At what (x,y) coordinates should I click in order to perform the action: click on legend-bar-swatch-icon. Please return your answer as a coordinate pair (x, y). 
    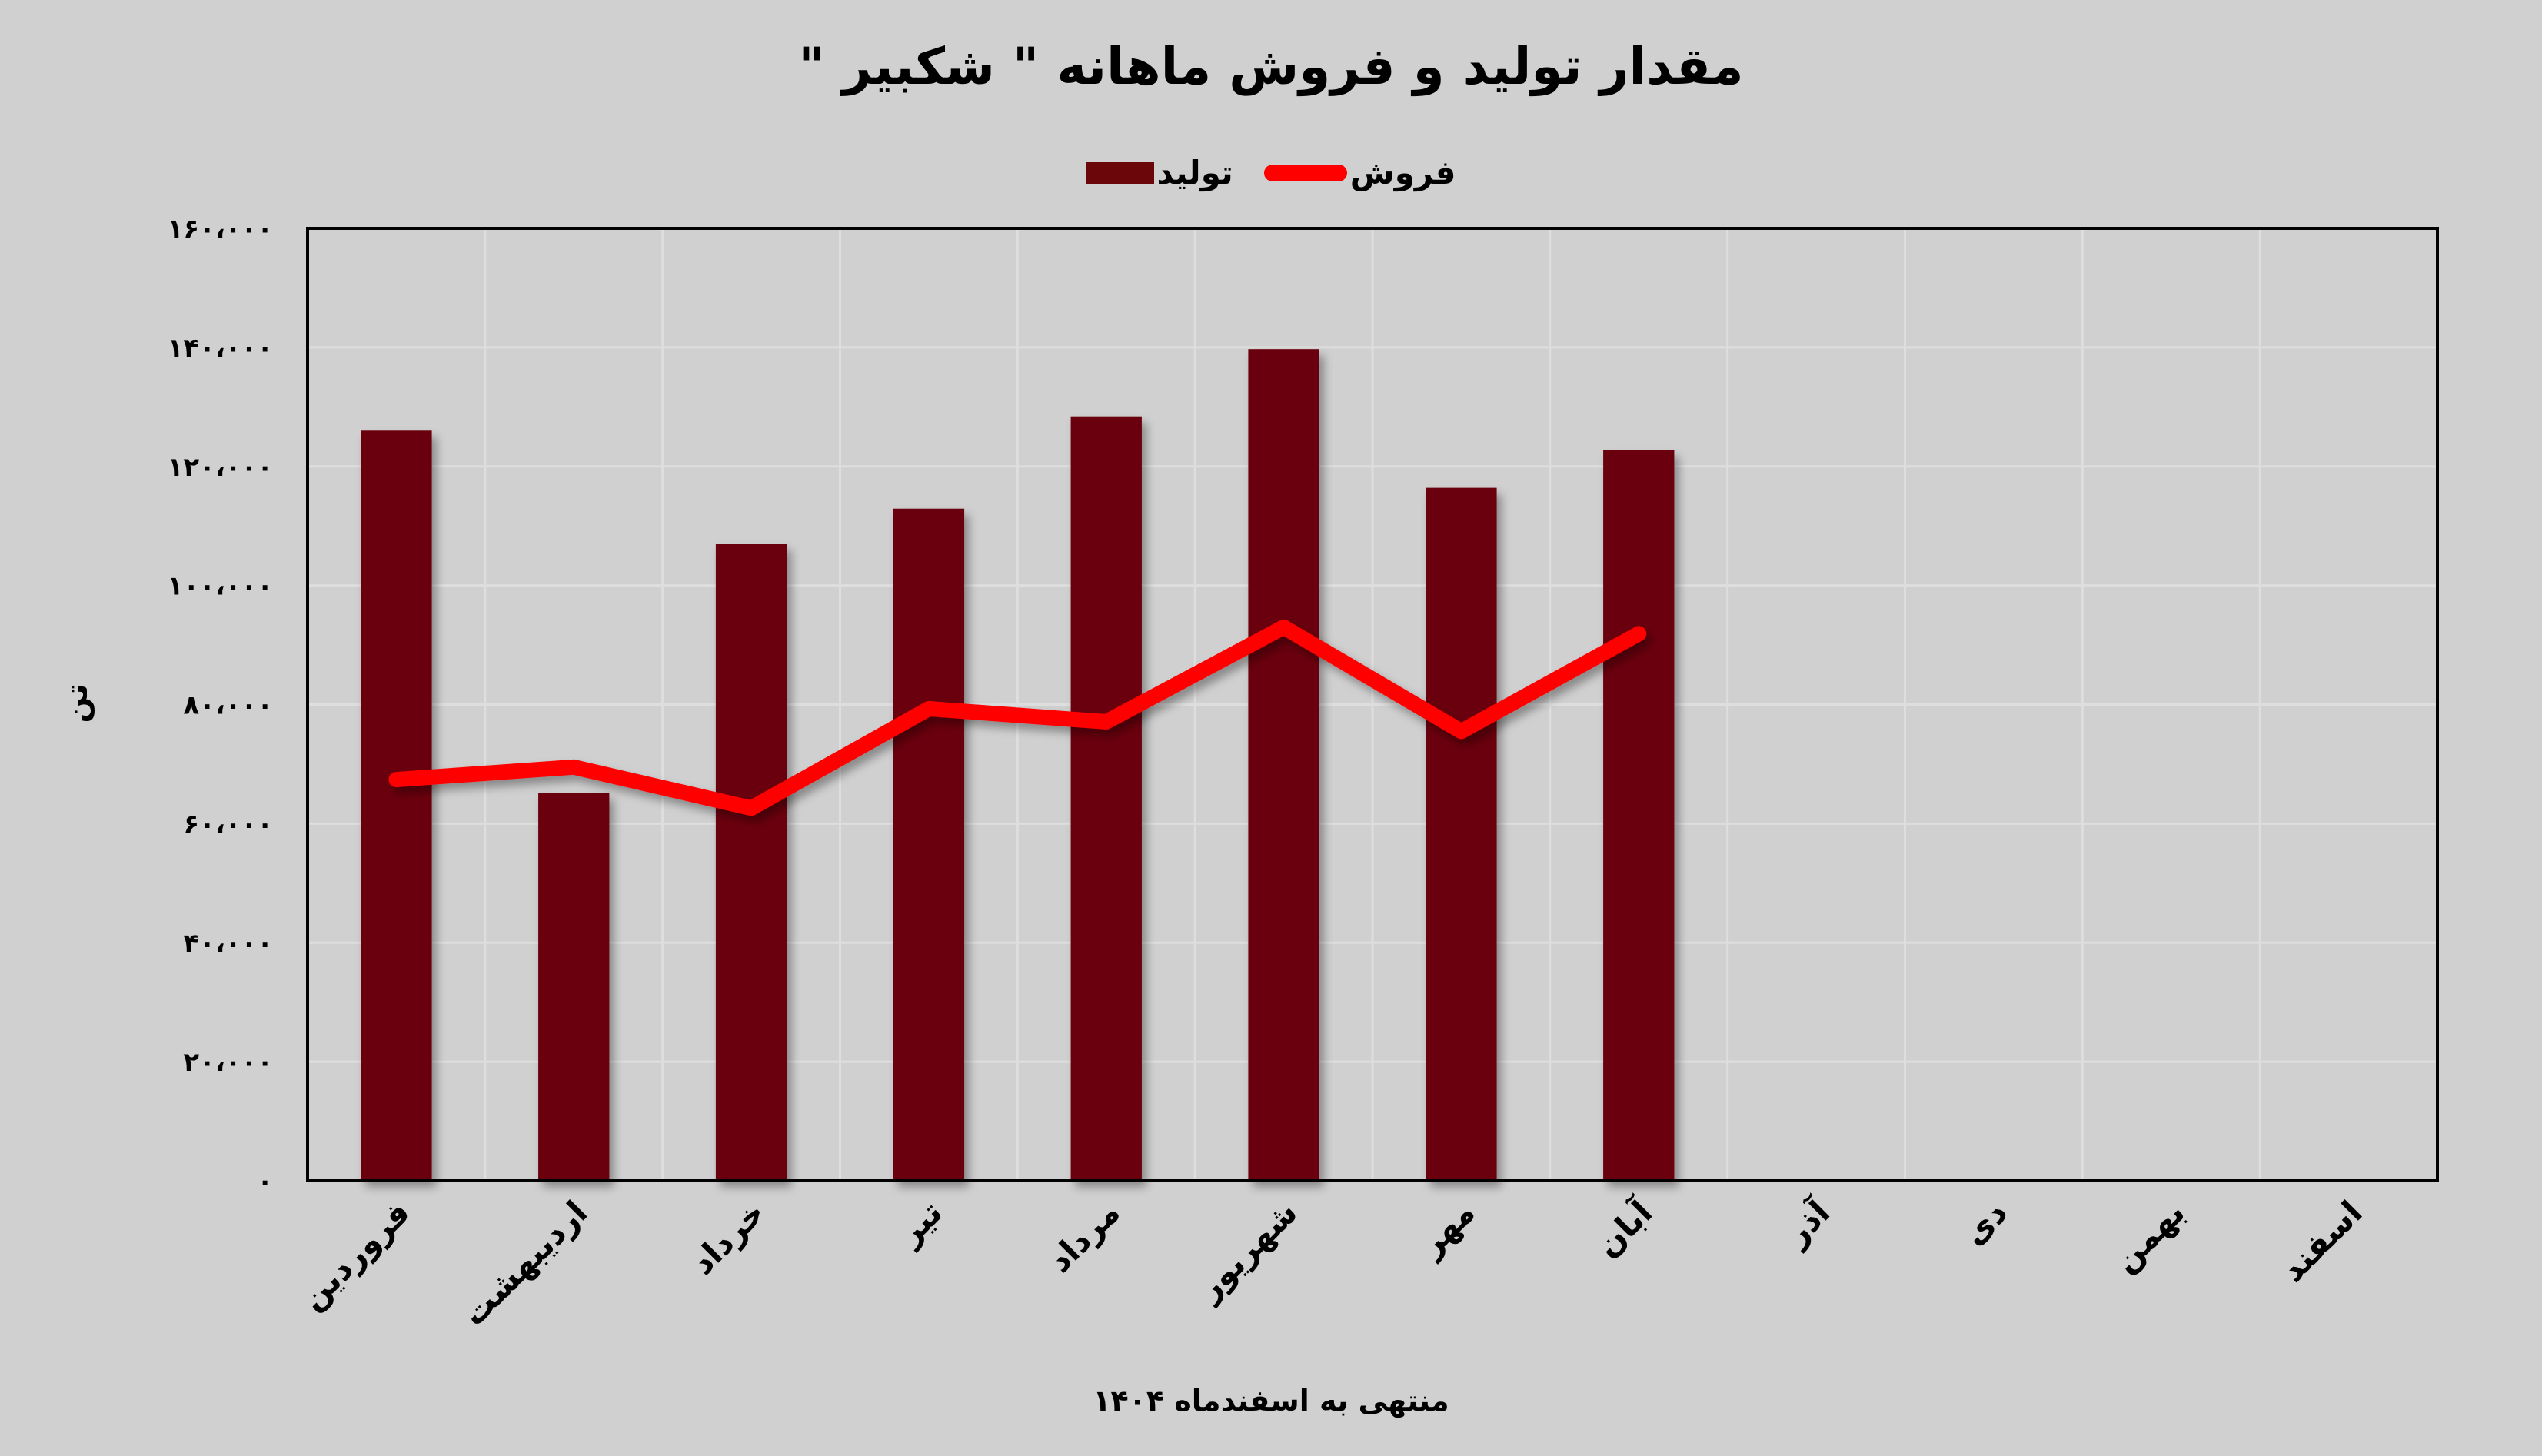
    Looking at the image, I should click on (1120, 172).